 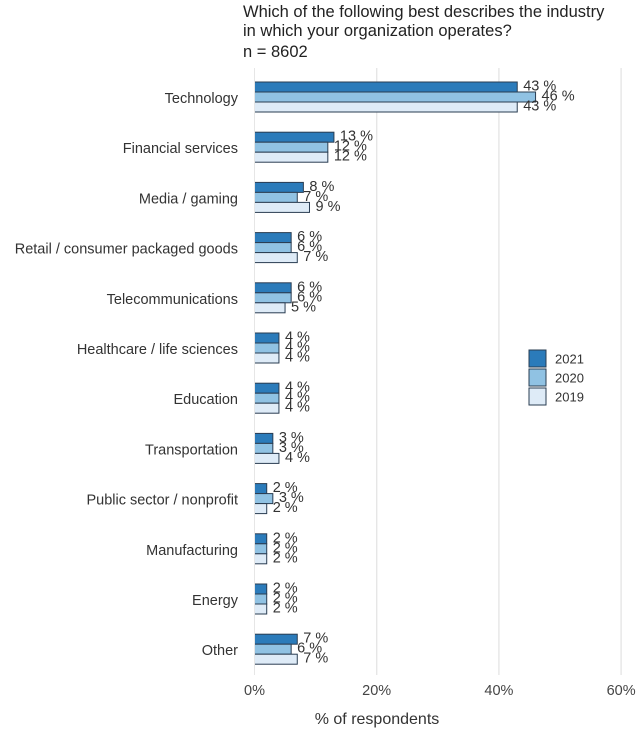 What do you see at coordinates (206, 400) in the screenshot?
I see `category-label: Education` at bounding box center [206, 400].